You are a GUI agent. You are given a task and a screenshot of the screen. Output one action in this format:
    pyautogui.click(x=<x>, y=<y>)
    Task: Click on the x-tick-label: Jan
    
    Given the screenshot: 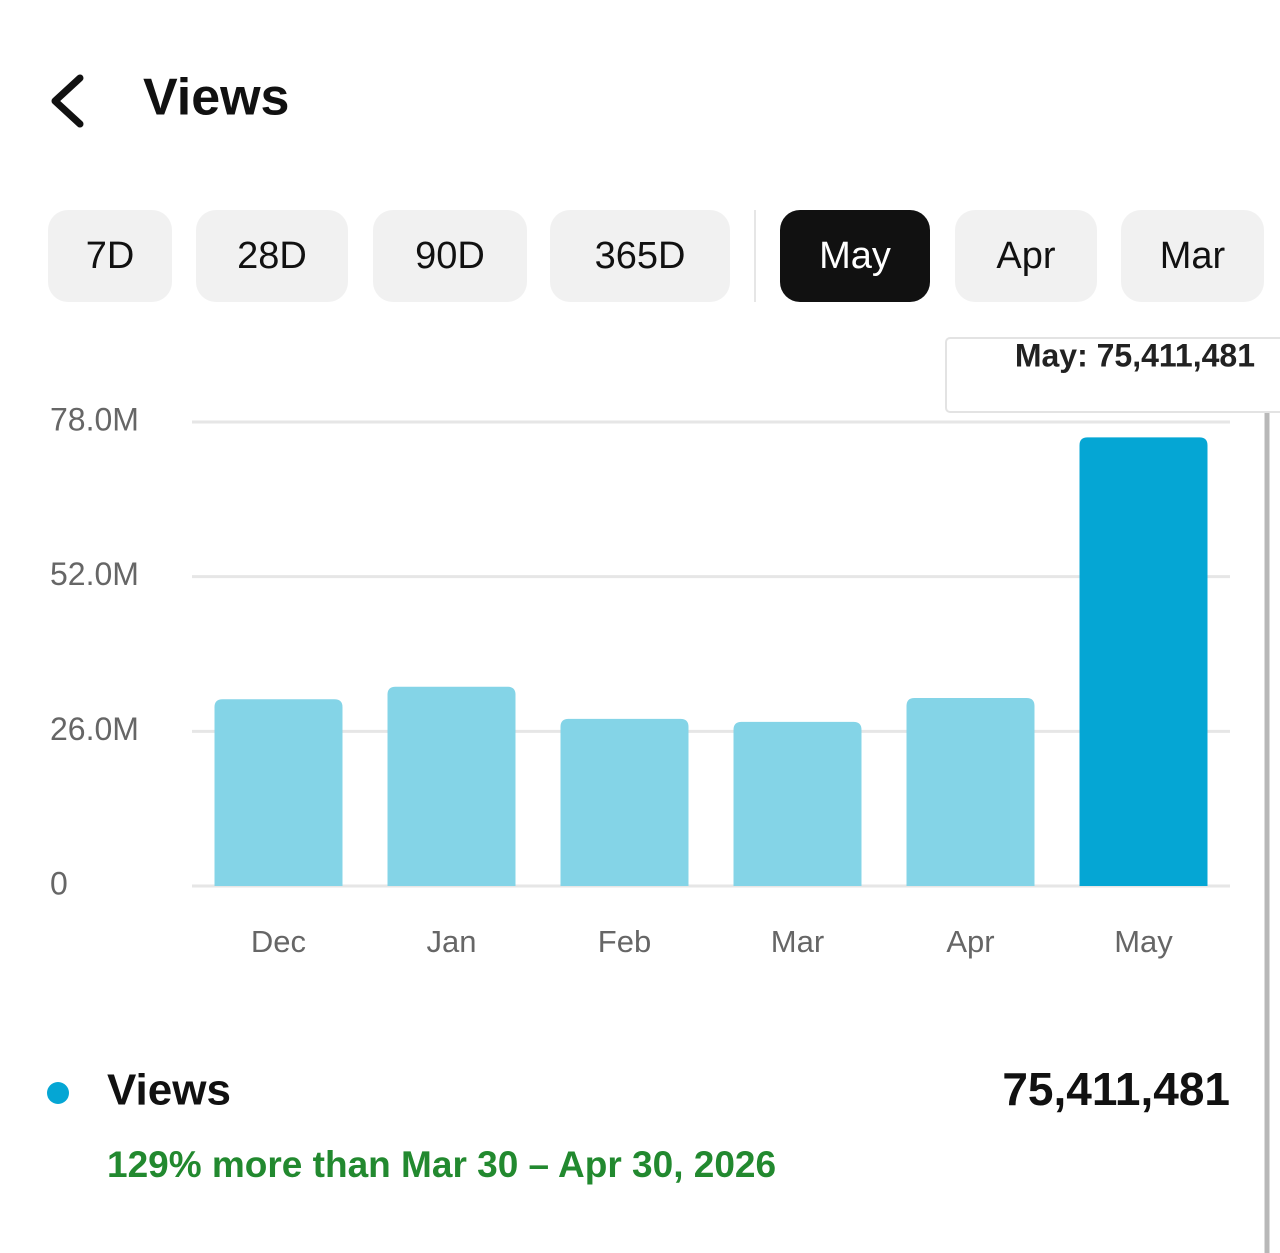 What is the action you would take?
    pyautogui.click(x=452, y=941)
    